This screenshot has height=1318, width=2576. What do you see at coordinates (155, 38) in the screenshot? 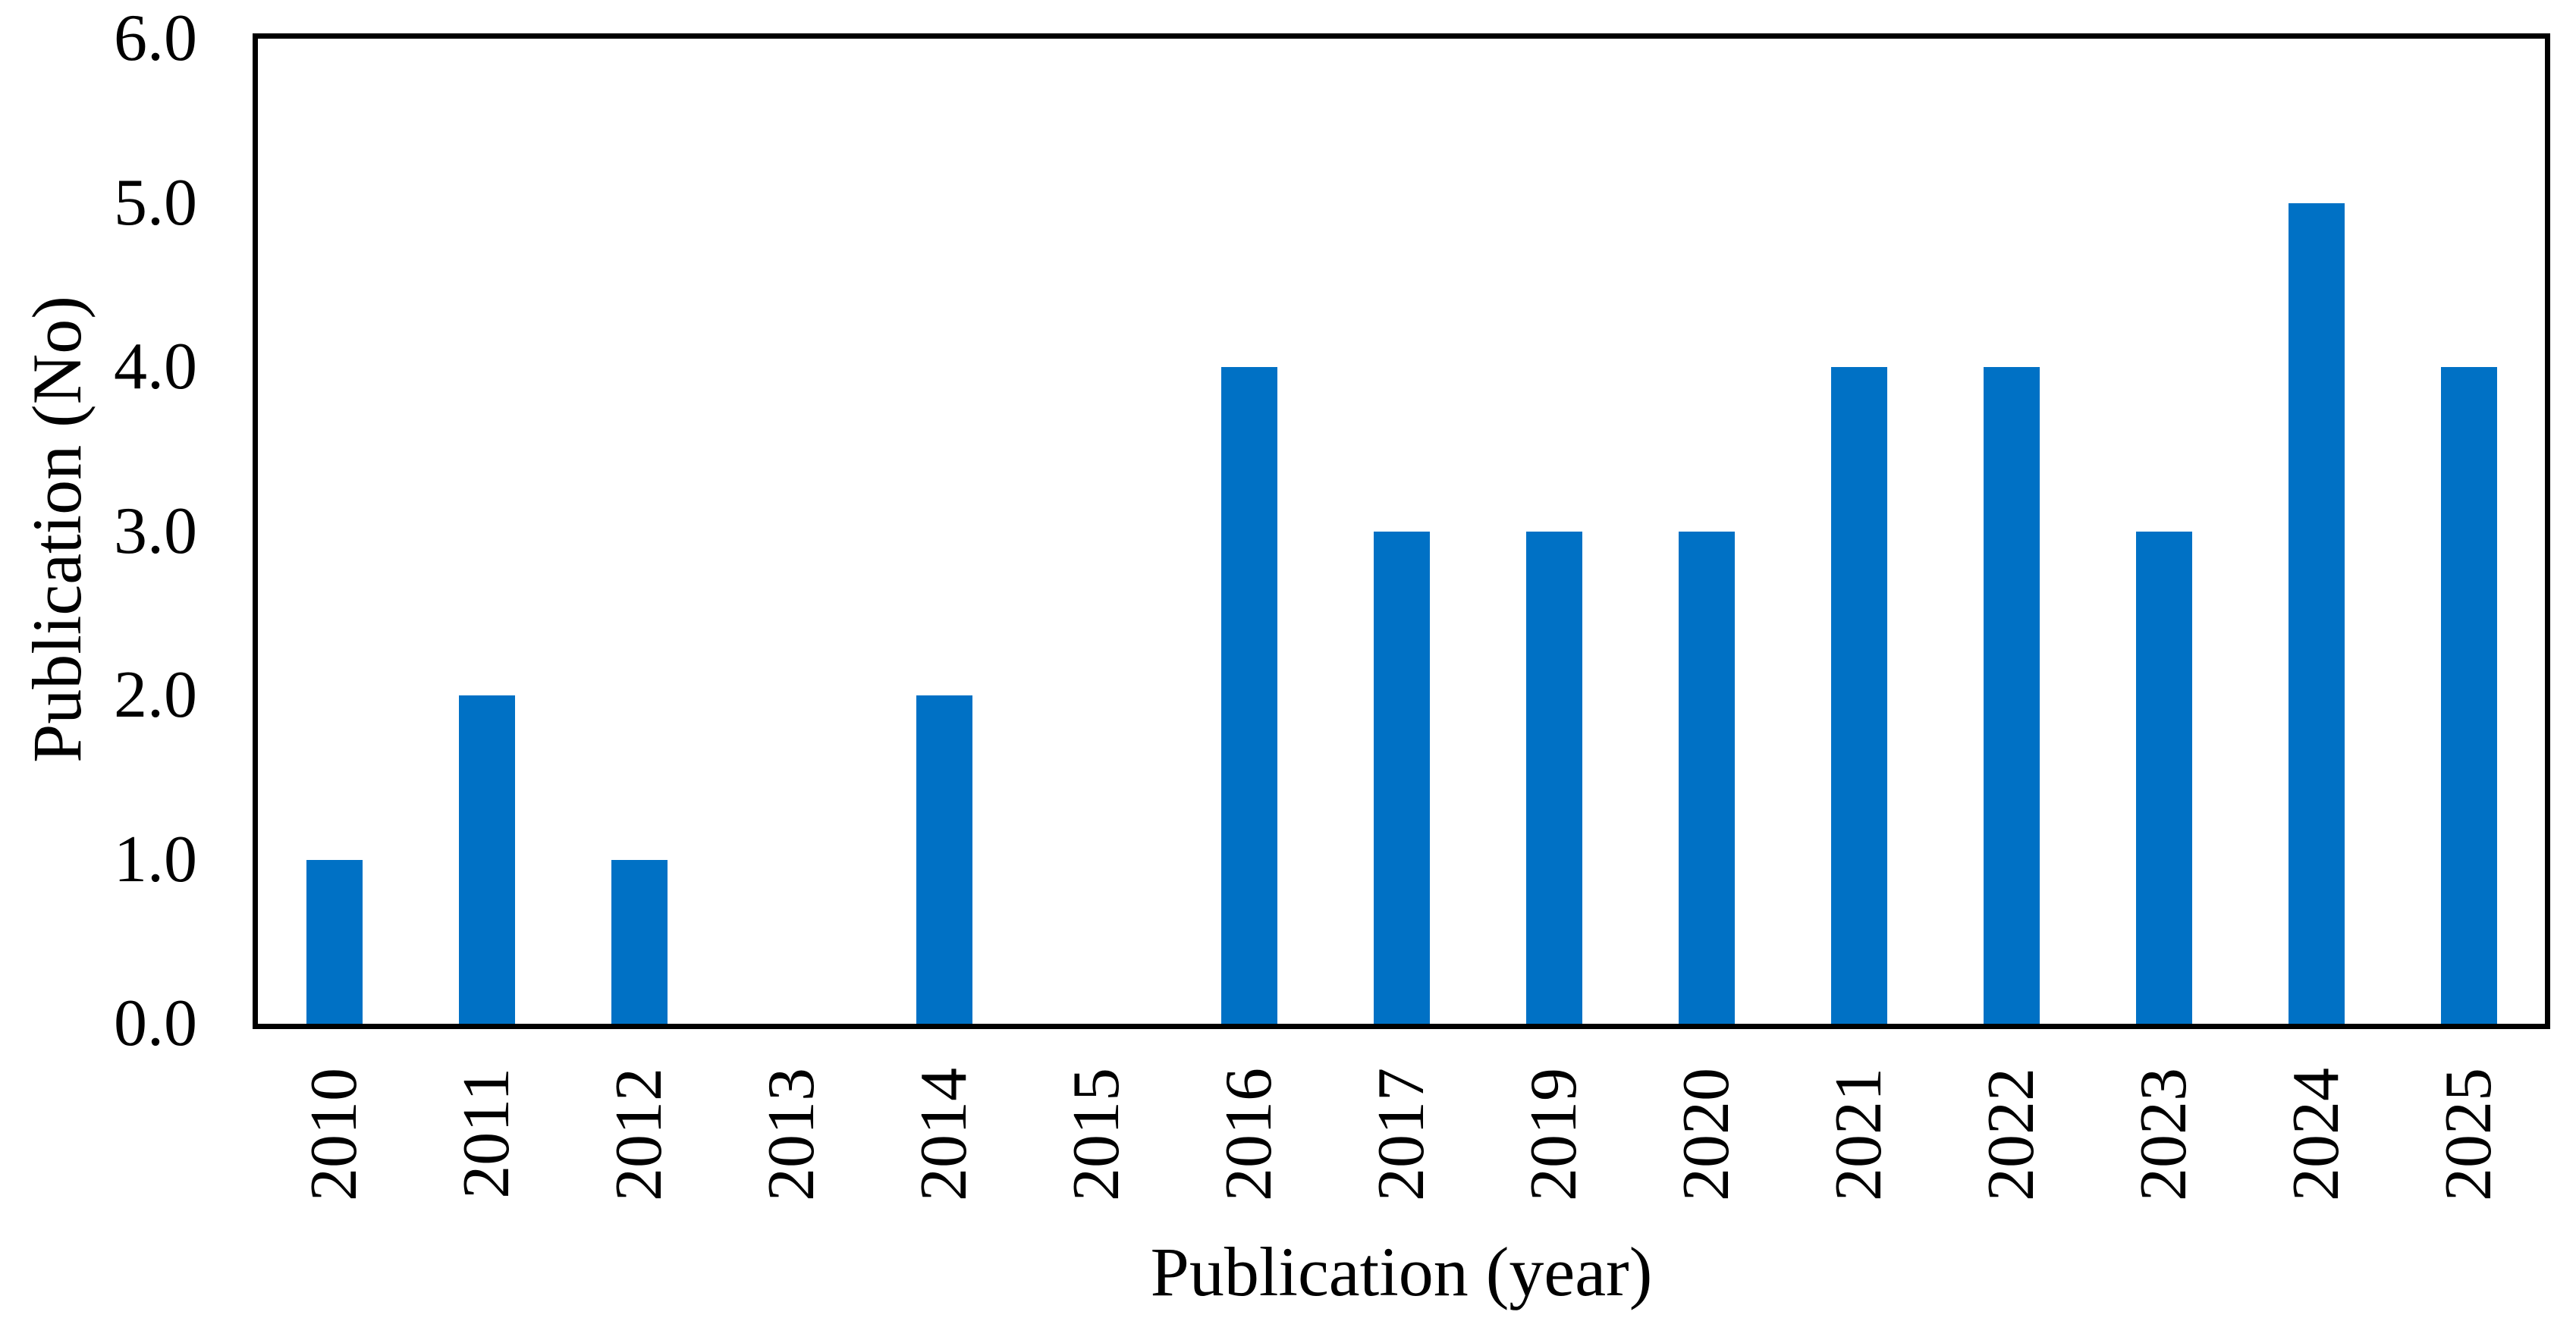
I see `y-axis-tick-label: 6.0` at bounding box center [155, 38].